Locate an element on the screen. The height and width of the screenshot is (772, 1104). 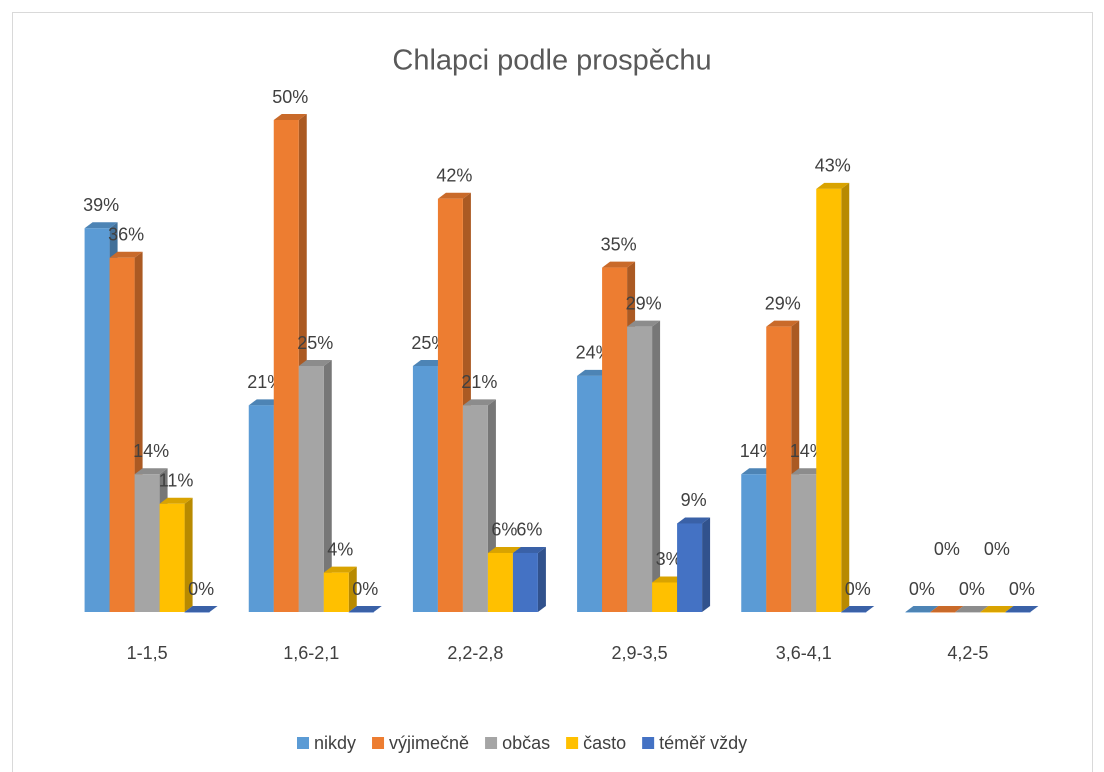
legend-label: téměř vždy is located at coordinates (703, 743).